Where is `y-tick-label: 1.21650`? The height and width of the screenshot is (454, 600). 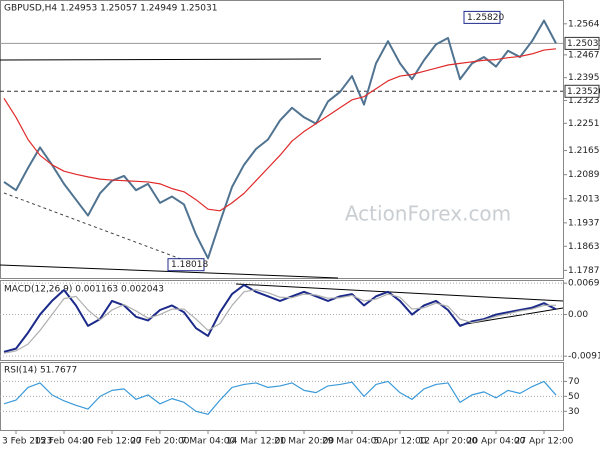
y-tick-label: 1.21650 is located at coordinates (584, 151).